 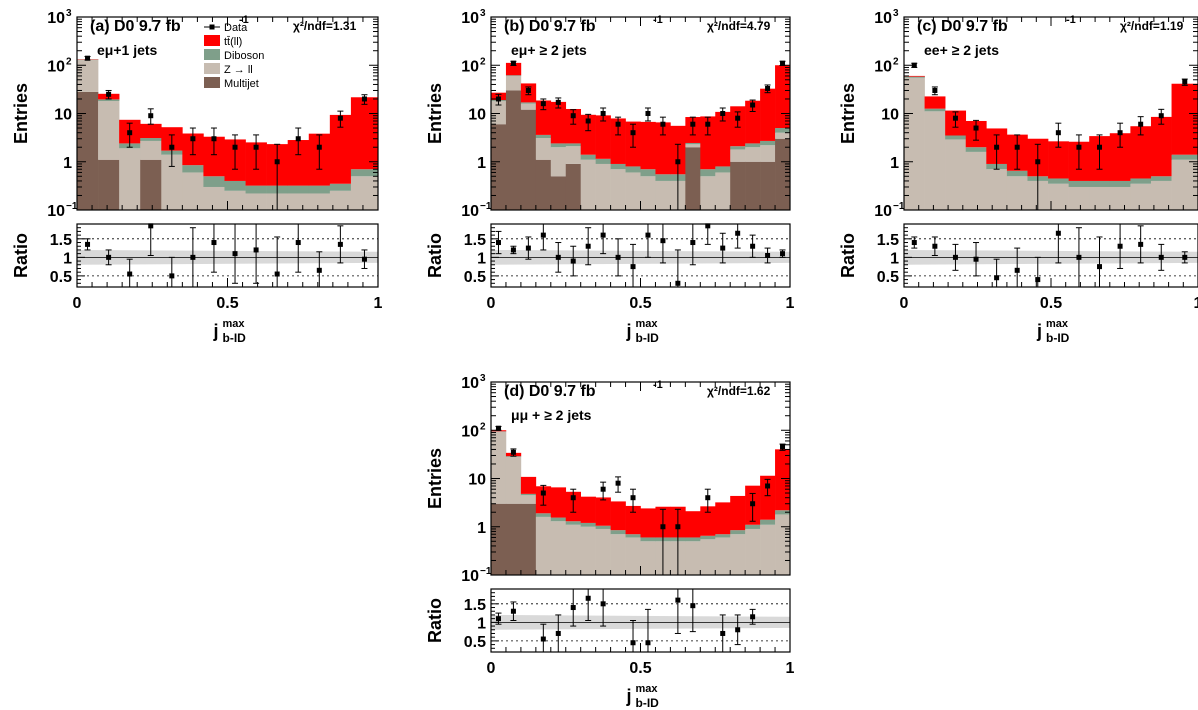 I want to click on y-tick-exponent: 3, so click(x=896, y=13).